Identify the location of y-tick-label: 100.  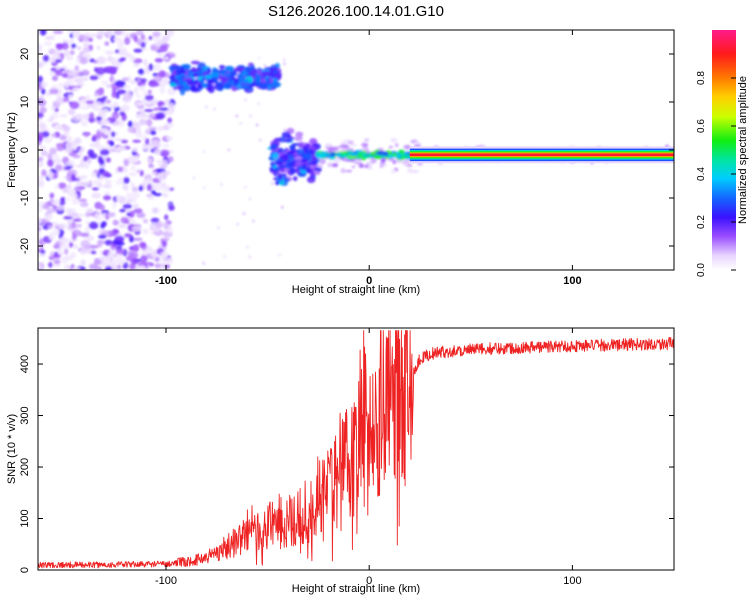
(25, 518).